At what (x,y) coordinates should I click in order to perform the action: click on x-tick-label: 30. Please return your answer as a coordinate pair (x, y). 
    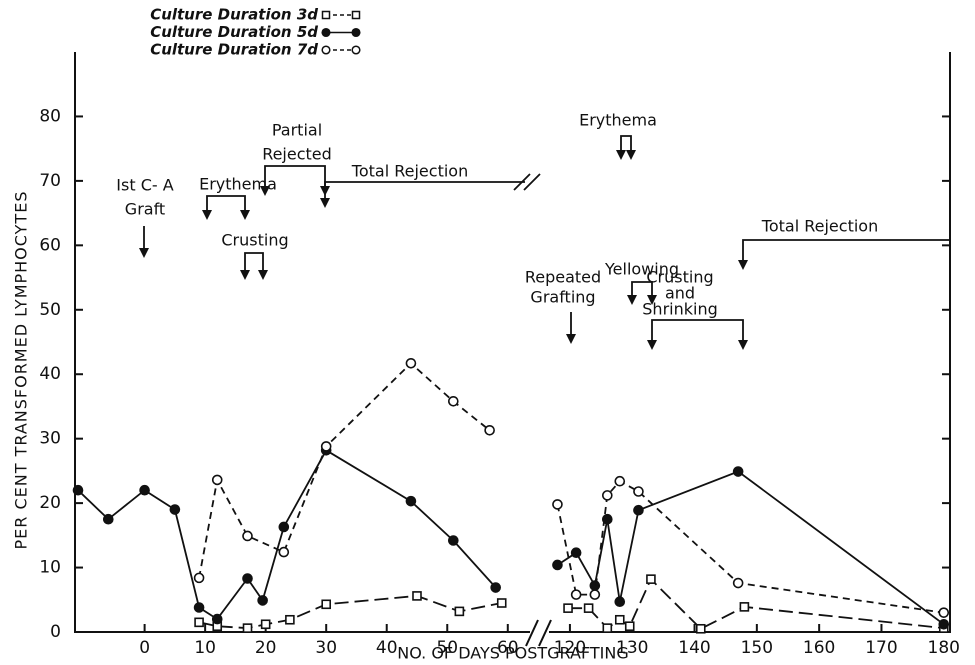
    Looking at the image, I should click on (326, 648).